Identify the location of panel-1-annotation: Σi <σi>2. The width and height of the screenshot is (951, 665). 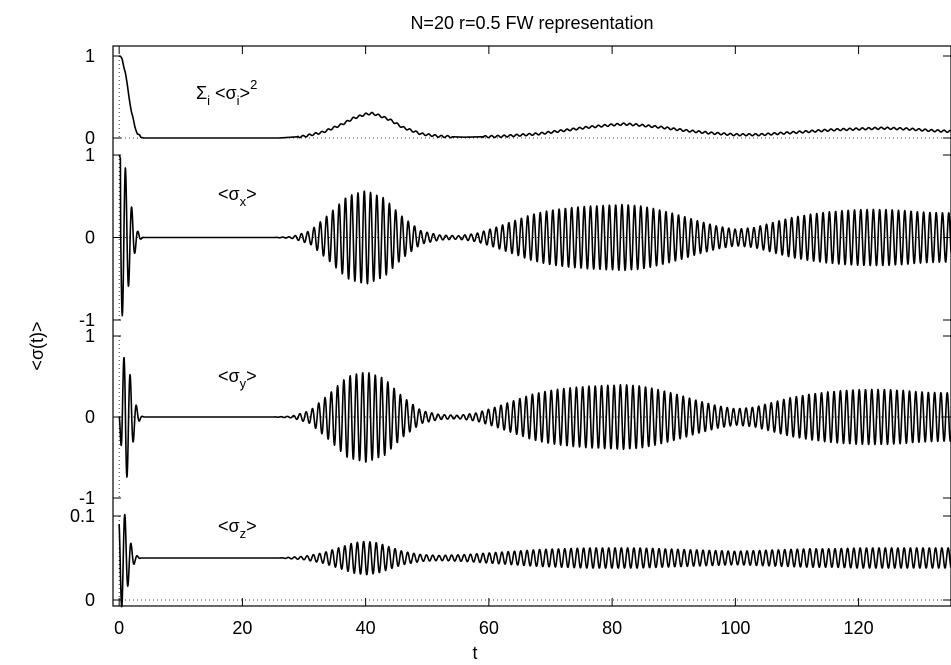
(226, 92).